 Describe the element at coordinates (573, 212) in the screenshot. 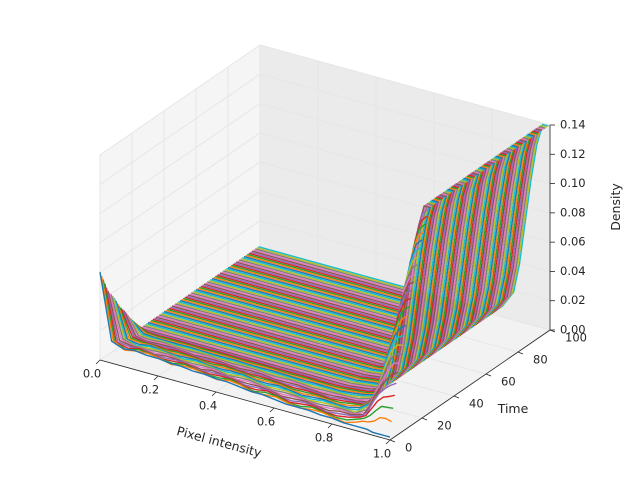

I see `z-tick-label: 0.08` at that location.